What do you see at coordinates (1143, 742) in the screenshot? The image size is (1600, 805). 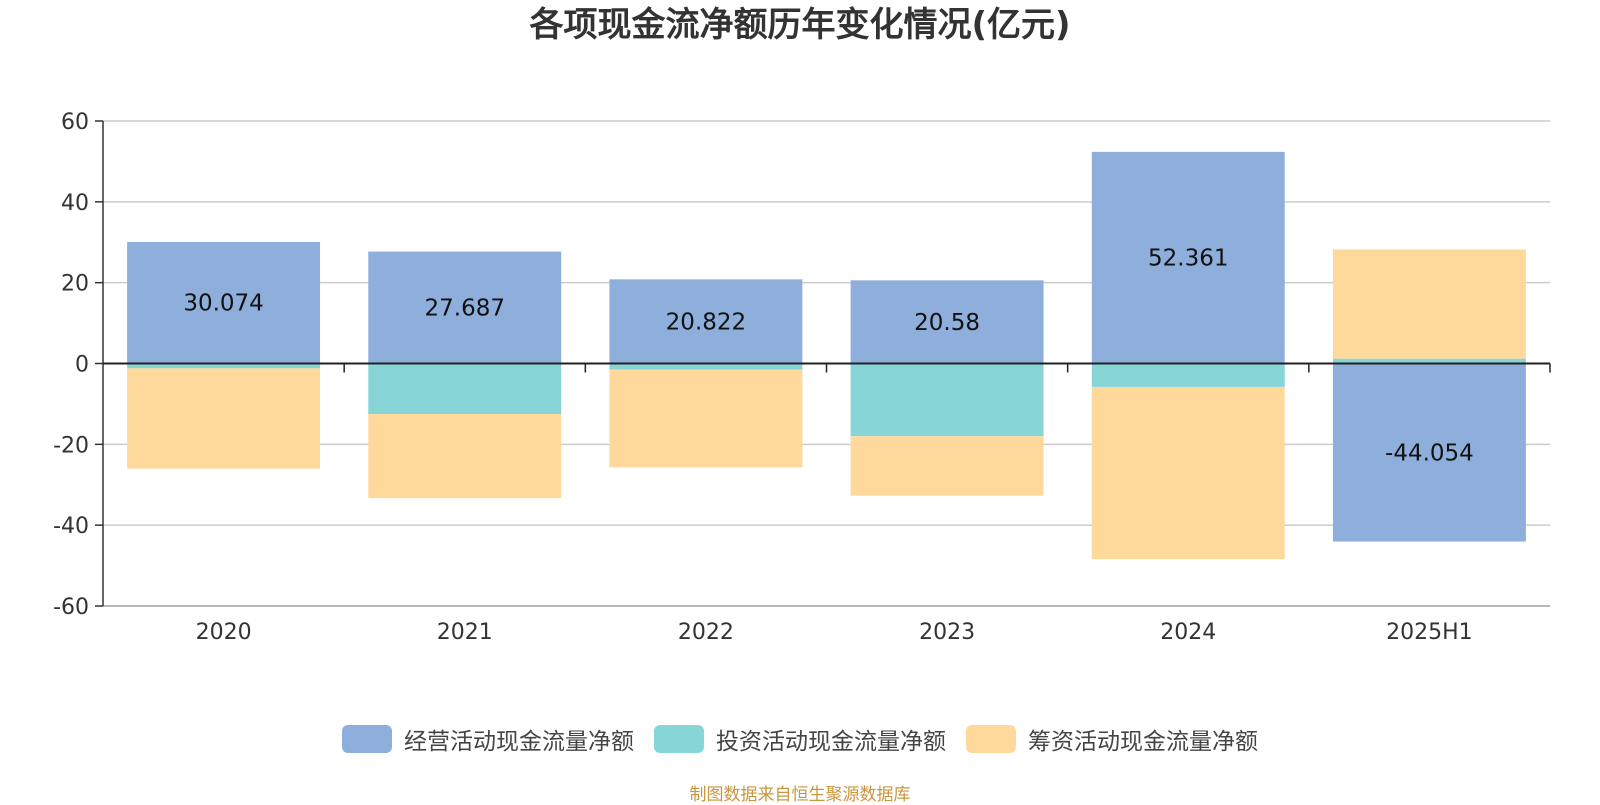 I see `legend-label: 筹资活动现金流量净额` at bounding box center [1143, 742].